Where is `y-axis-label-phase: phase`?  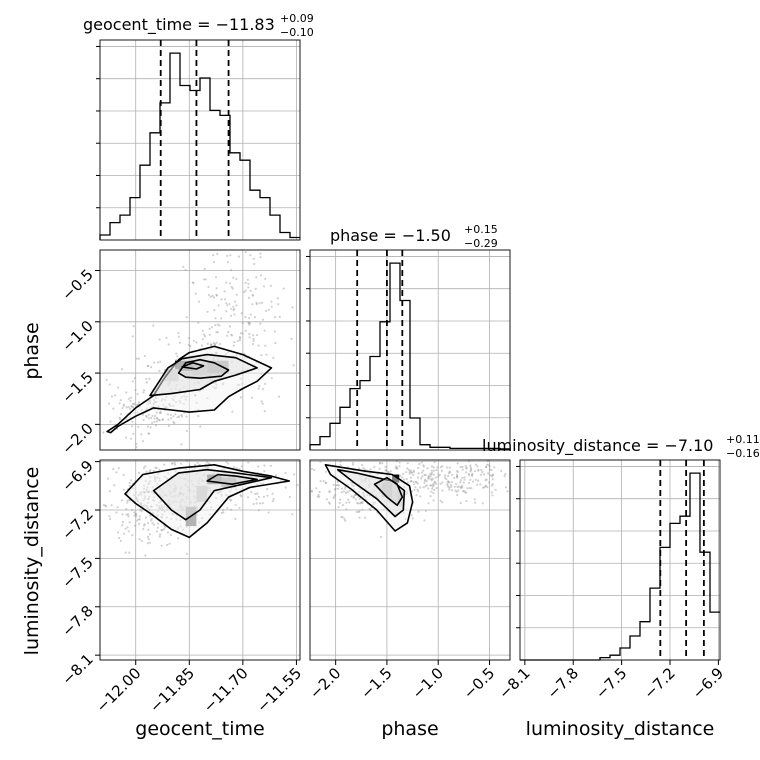
y-axis-label-phase: phase is located at coordinates (32, 350).